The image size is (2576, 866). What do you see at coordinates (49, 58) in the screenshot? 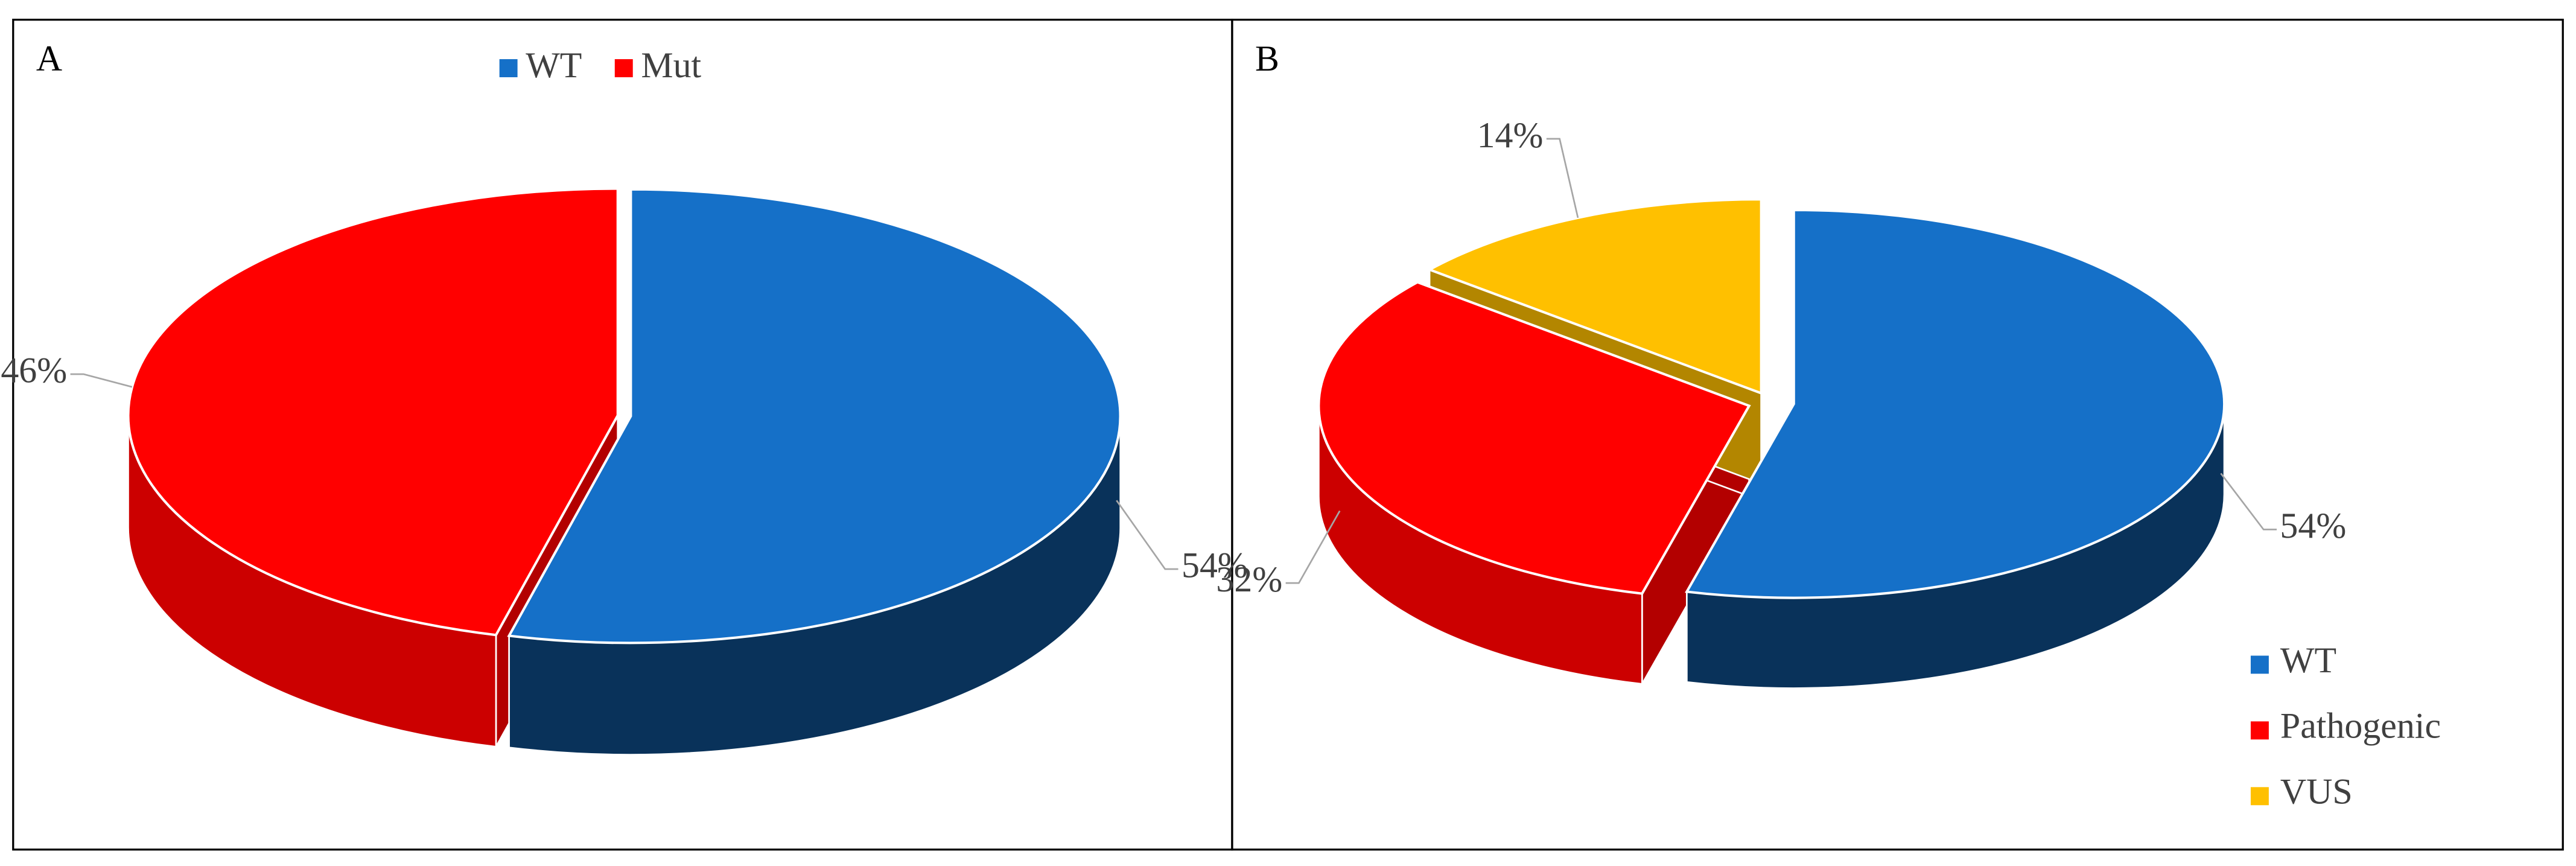
I see `panel-label: A` at bounding box center [49, 58].